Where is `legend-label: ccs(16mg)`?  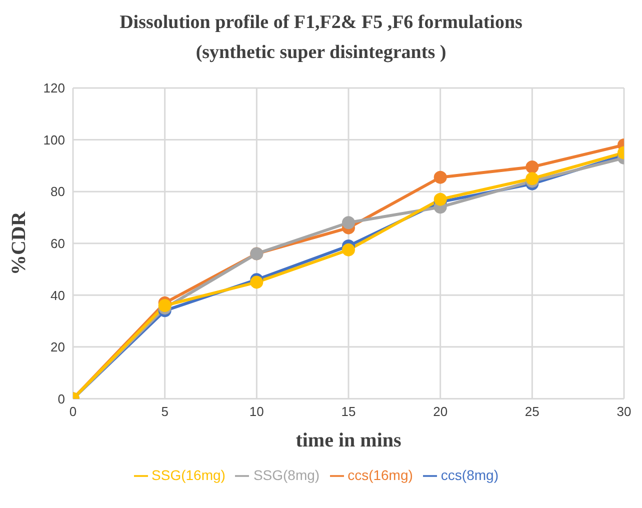
legend-label: ccs(16mg) is located at coordinates (380, 474).